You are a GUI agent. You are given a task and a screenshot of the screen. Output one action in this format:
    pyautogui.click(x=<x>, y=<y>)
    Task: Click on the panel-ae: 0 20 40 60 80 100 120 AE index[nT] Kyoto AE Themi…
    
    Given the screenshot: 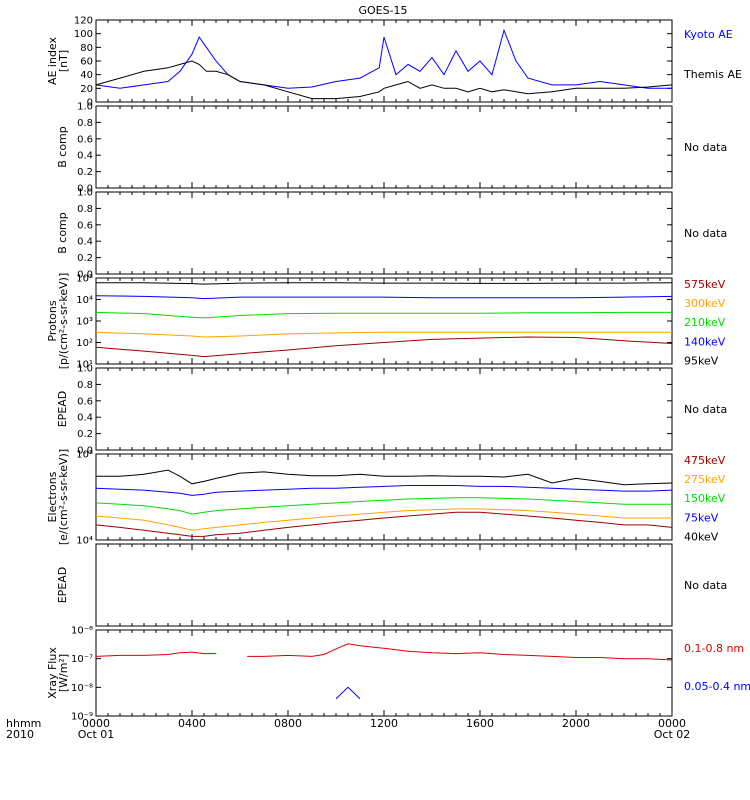 What is the action you would take?
    pyautogui.click(x=394, y=62)
    